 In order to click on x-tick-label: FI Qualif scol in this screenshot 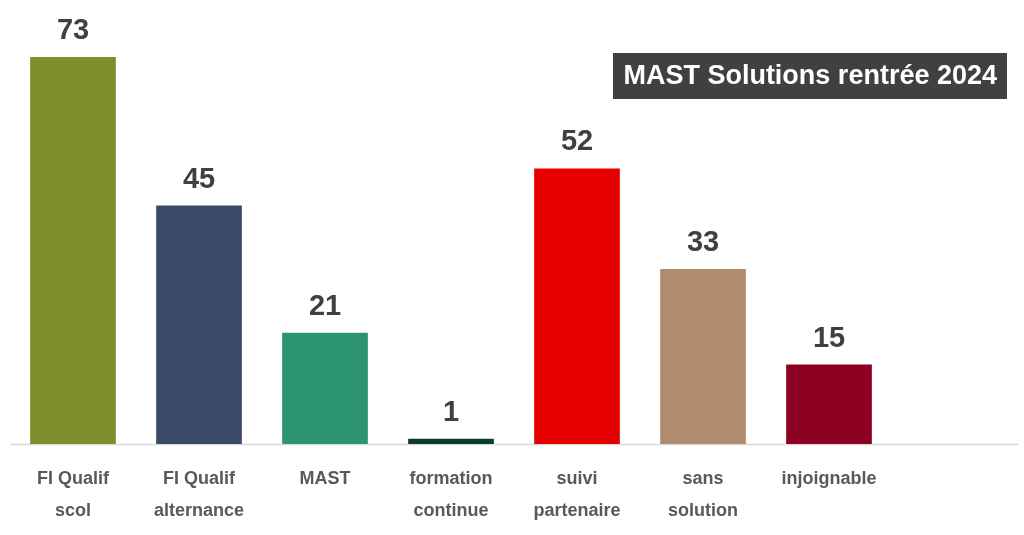, I will do `click(74, 493)`.